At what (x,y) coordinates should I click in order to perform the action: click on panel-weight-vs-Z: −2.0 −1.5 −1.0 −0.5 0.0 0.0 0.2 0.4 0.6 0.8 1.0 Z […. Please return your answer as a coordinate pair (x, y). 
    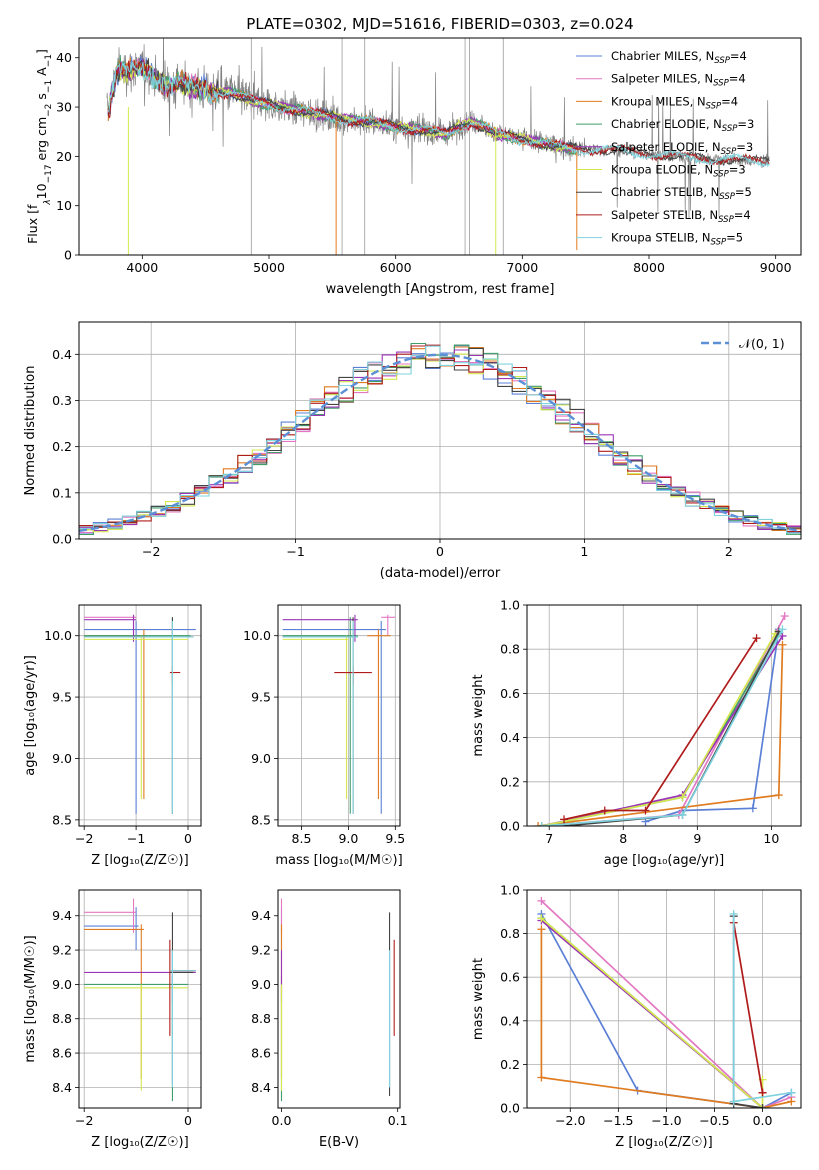
    Looking at the image, I should click on (636, 1016).